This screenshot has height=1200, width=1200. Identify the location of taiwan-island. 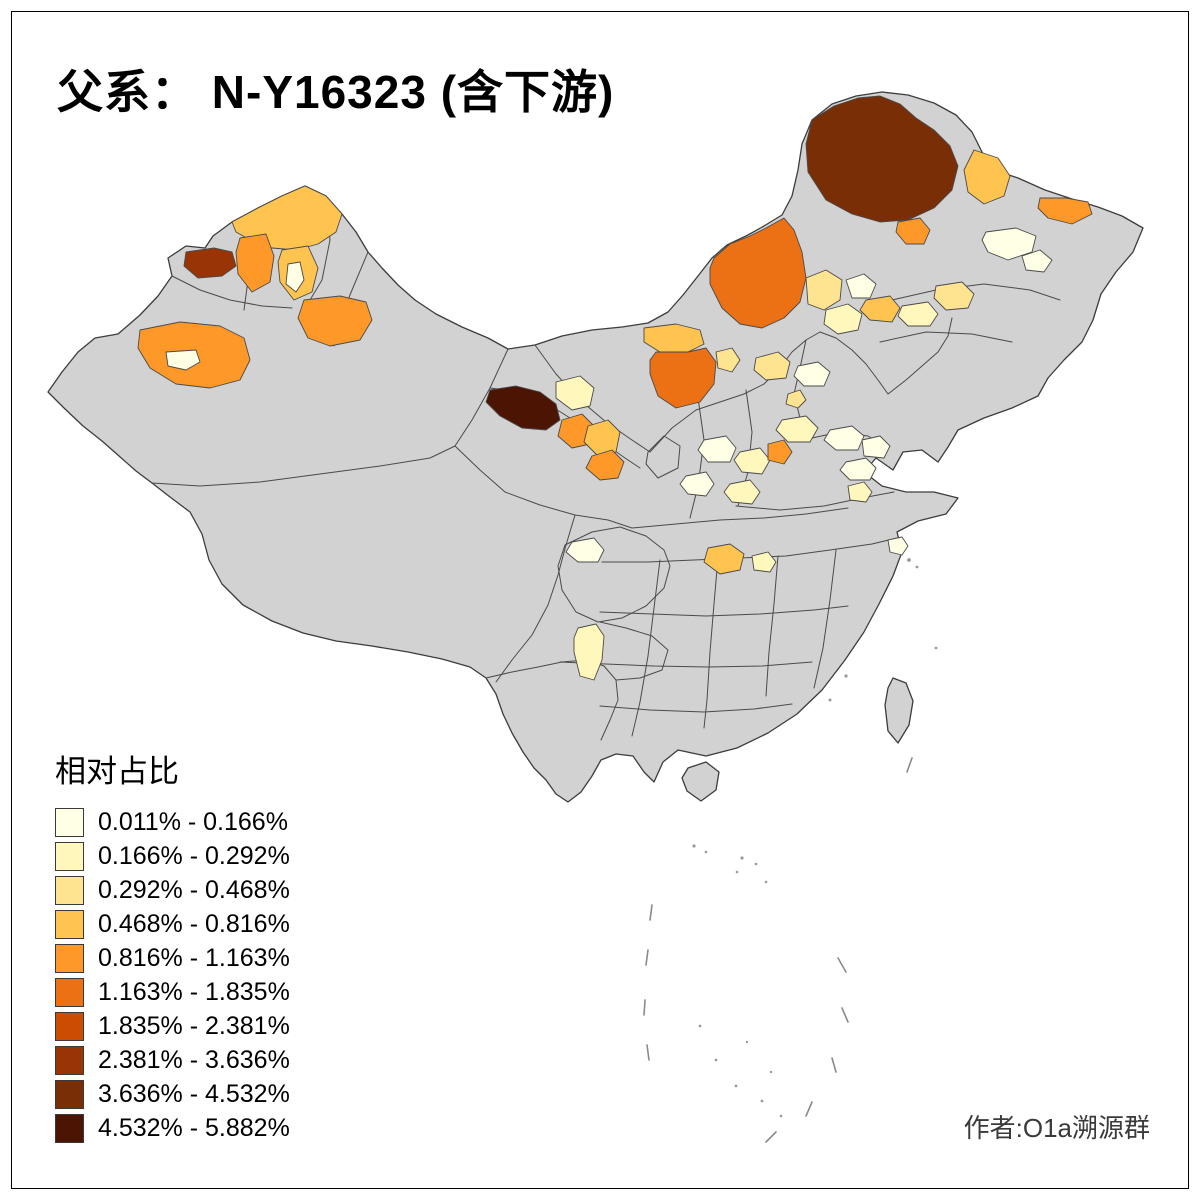
(899, 710).